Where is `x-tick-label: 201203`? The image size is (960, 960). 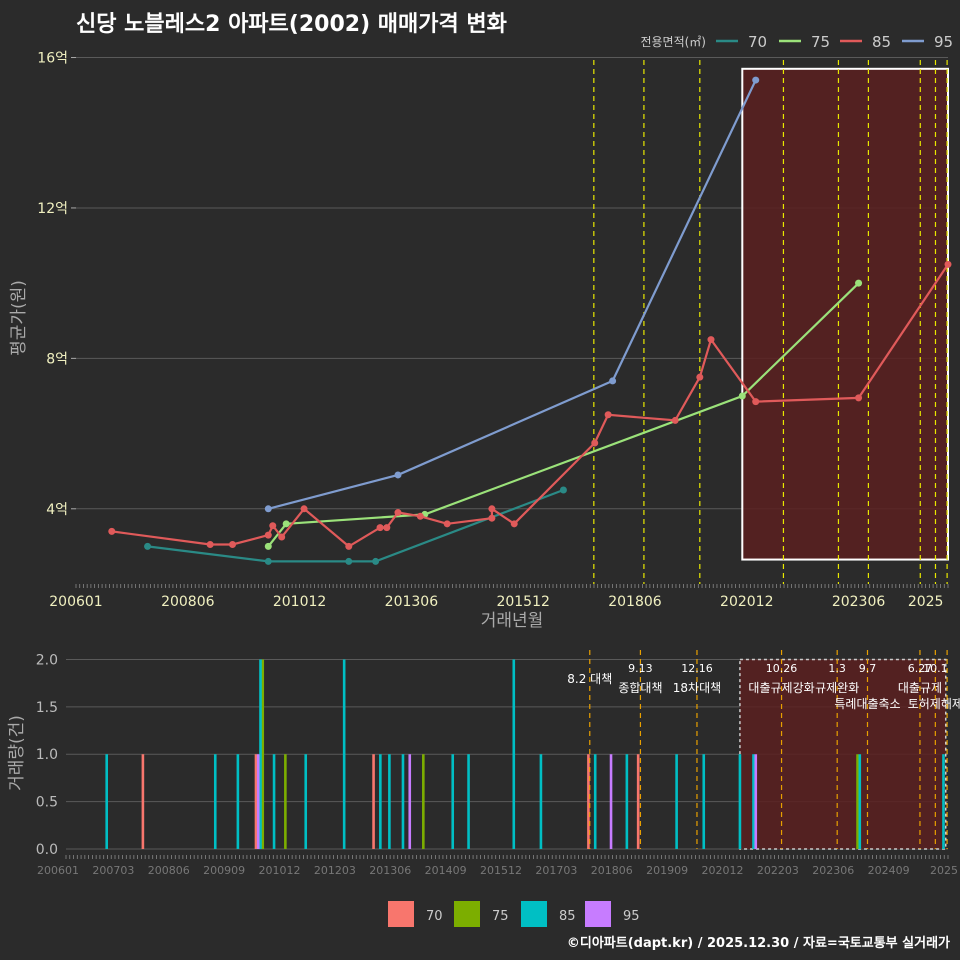
x-tick-label: 201203 is located at coordinates (335, 870).